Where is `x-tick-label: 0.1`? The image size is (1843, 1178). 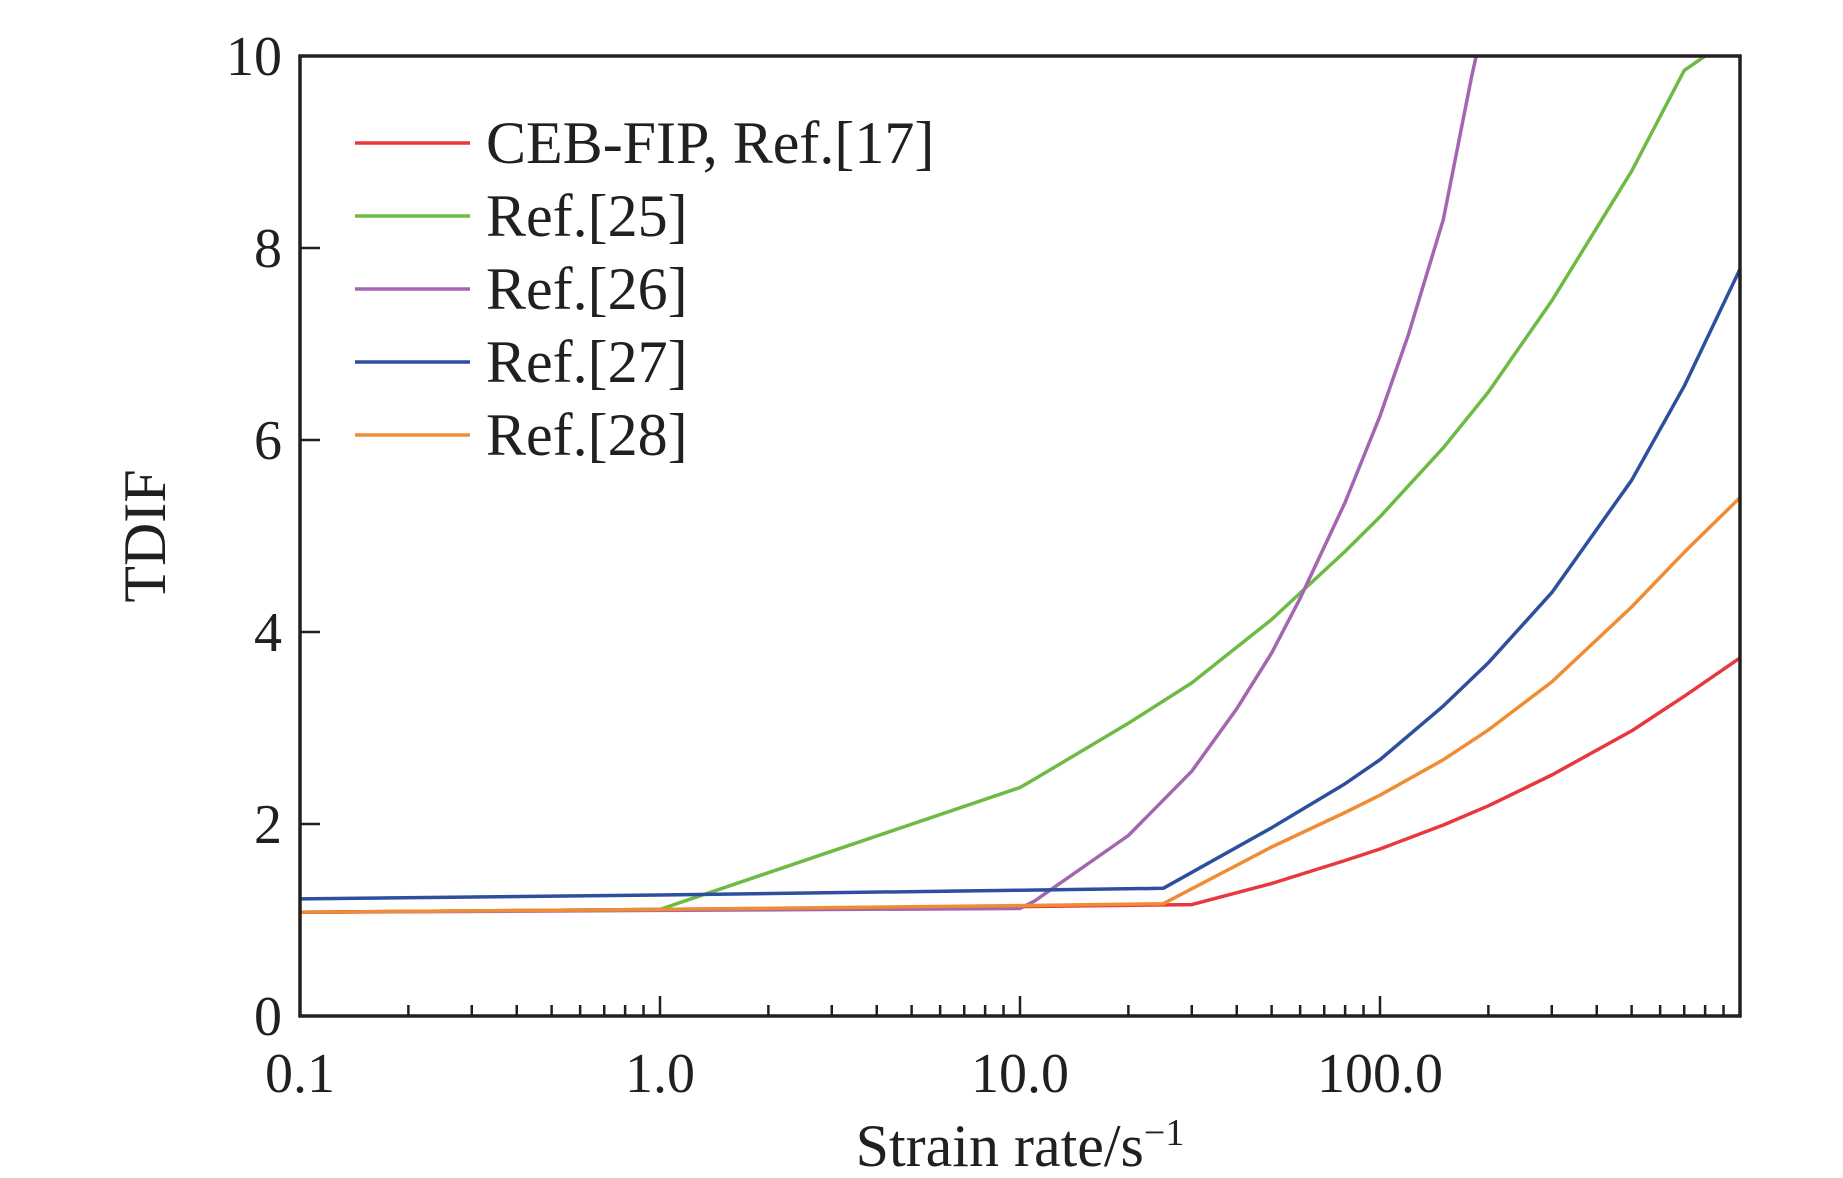 x-tick-label: 0.1 is located at coordinates (300, 1074).